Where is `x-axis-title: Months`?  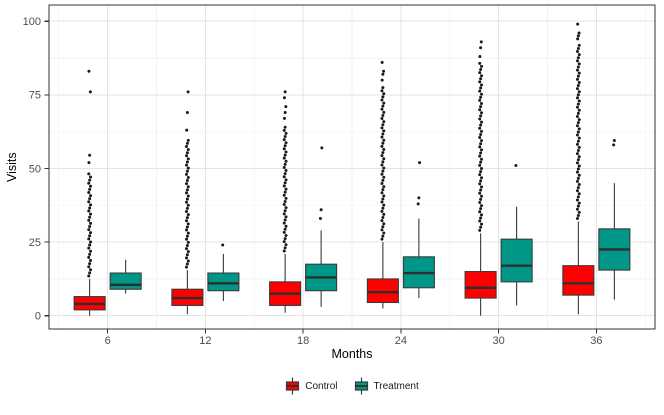 x-axis-title: Months is located at coordinates (352, 354).